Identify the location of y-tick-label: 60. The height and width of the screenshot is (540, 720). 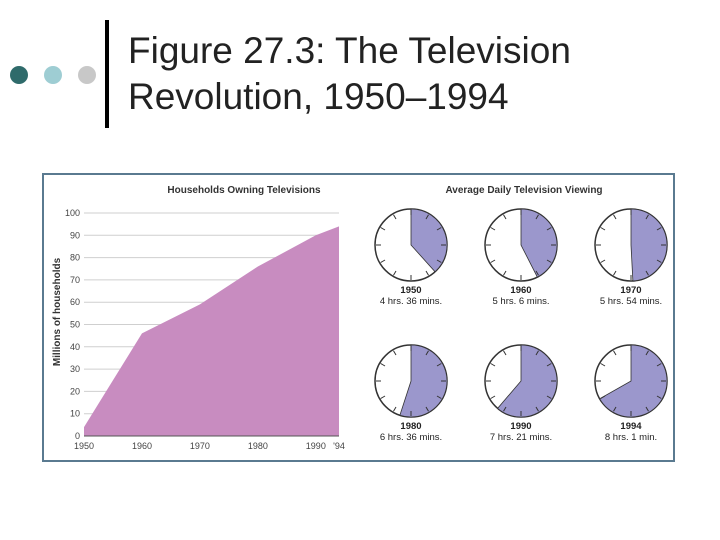
(75, 302).